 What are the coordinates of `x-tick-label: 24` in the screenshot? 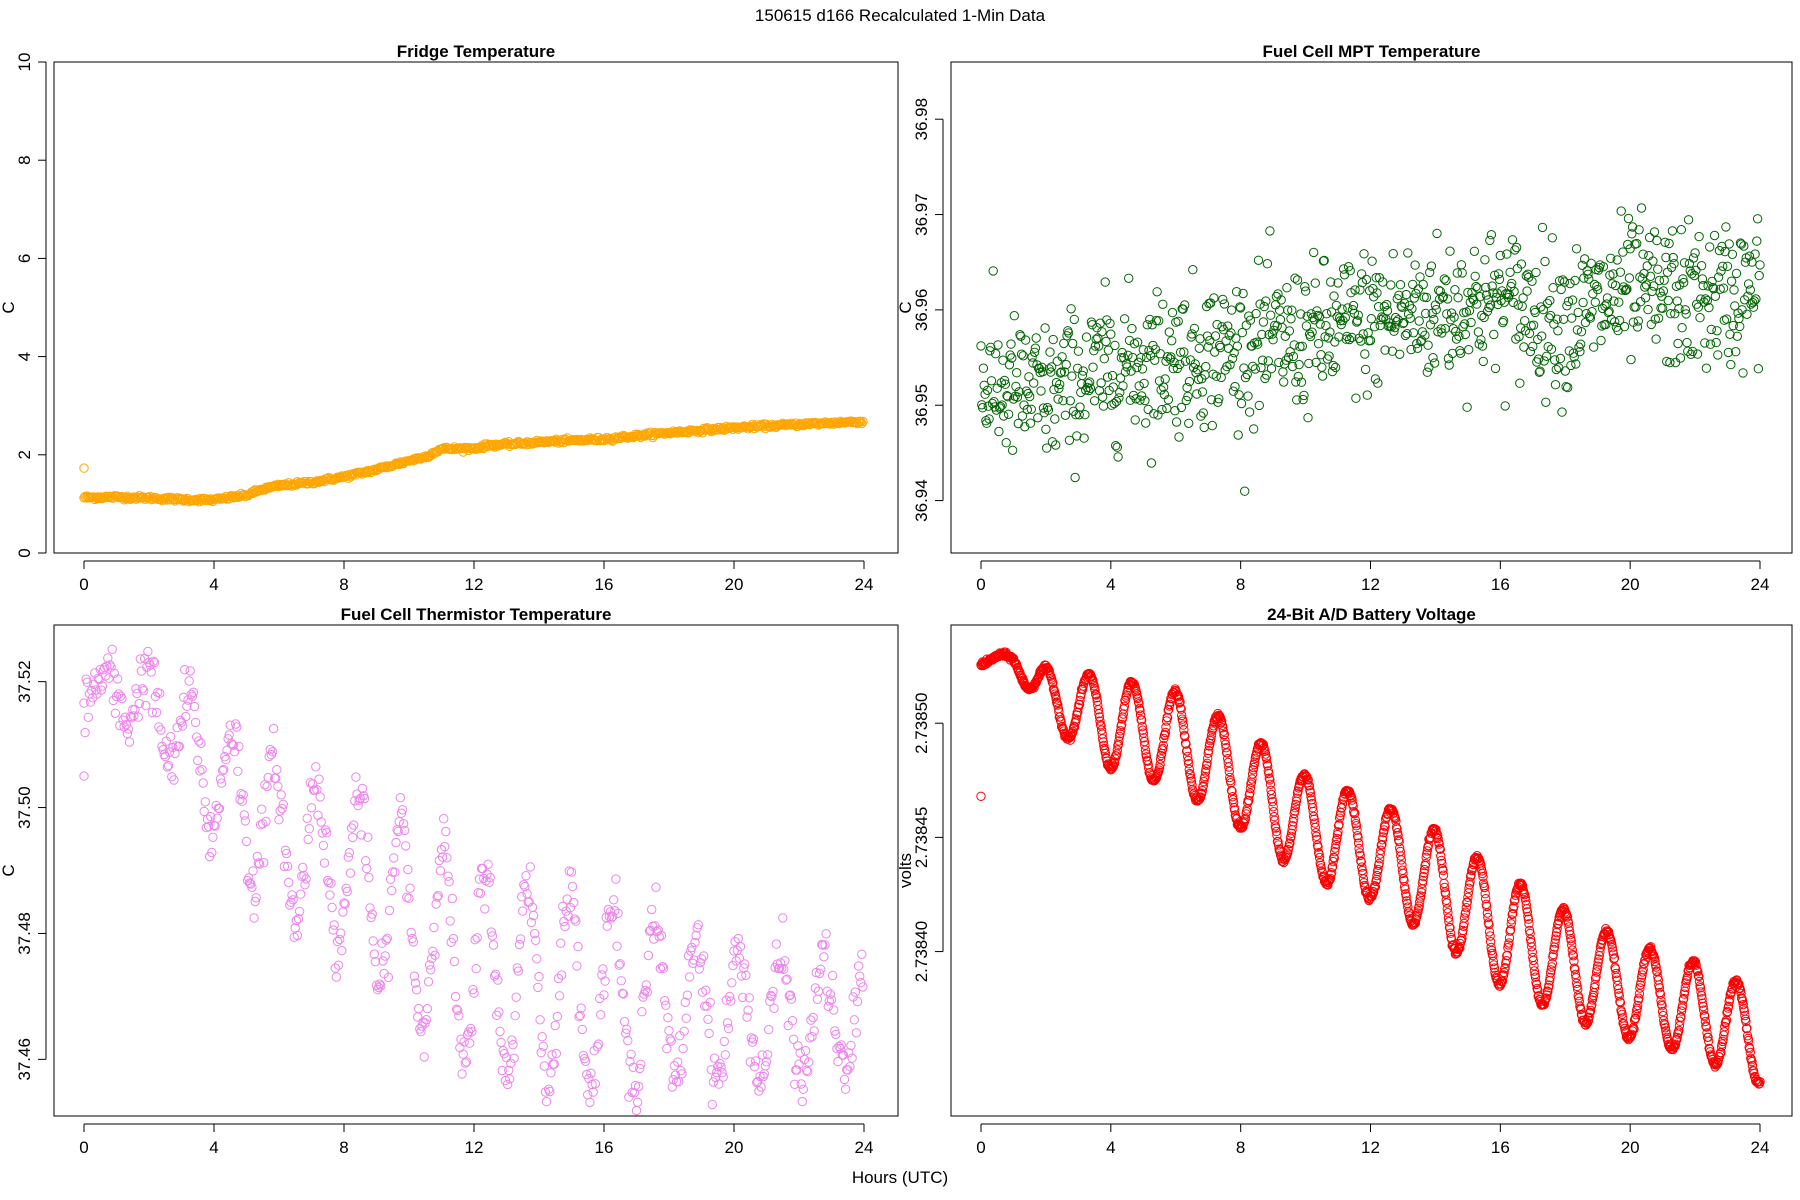 It's located at (864, 1147).